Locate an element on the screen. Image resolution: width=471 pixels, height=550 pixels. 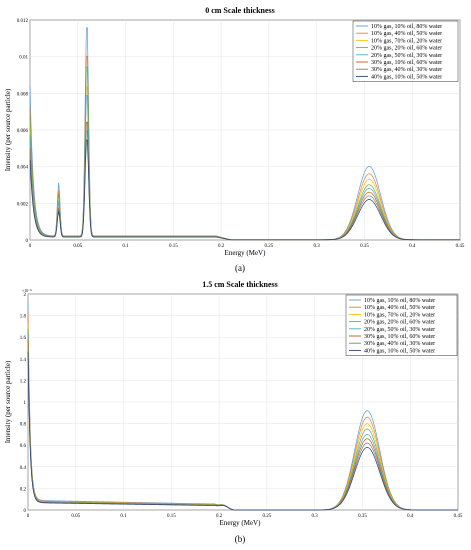
y-tick-label: 1.6 is located at coordinates (23, 338).